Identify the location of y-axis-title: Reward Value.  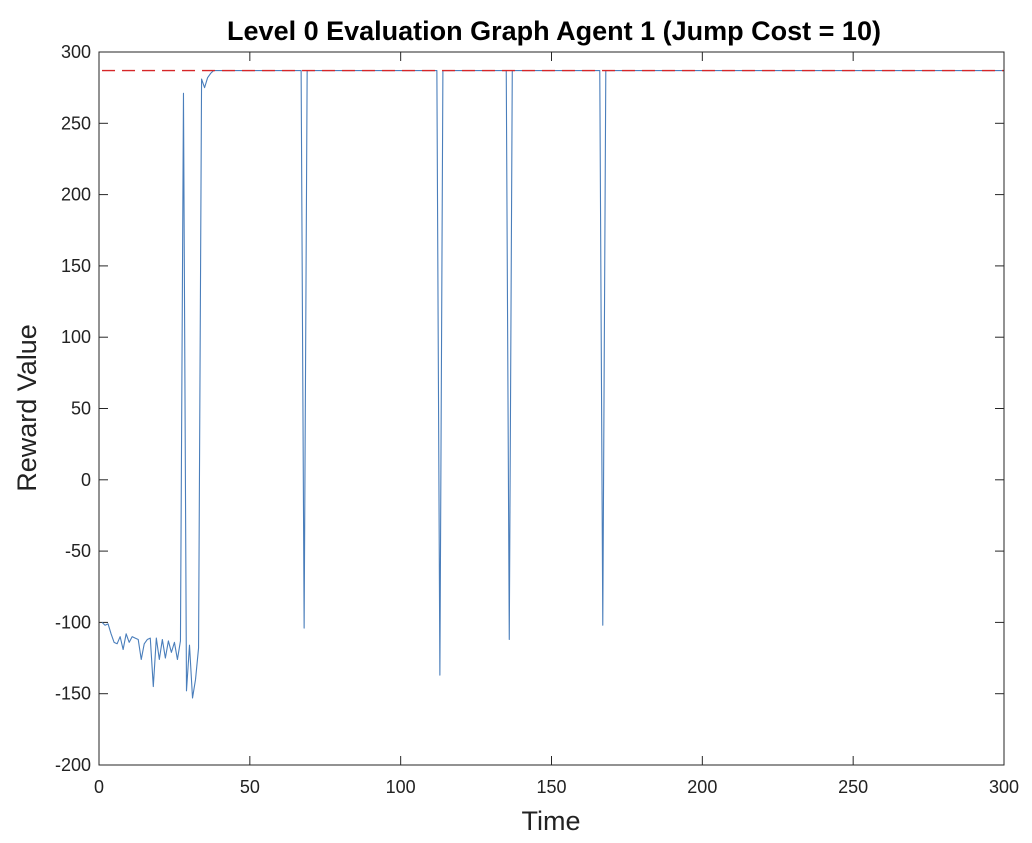
(27, 408).